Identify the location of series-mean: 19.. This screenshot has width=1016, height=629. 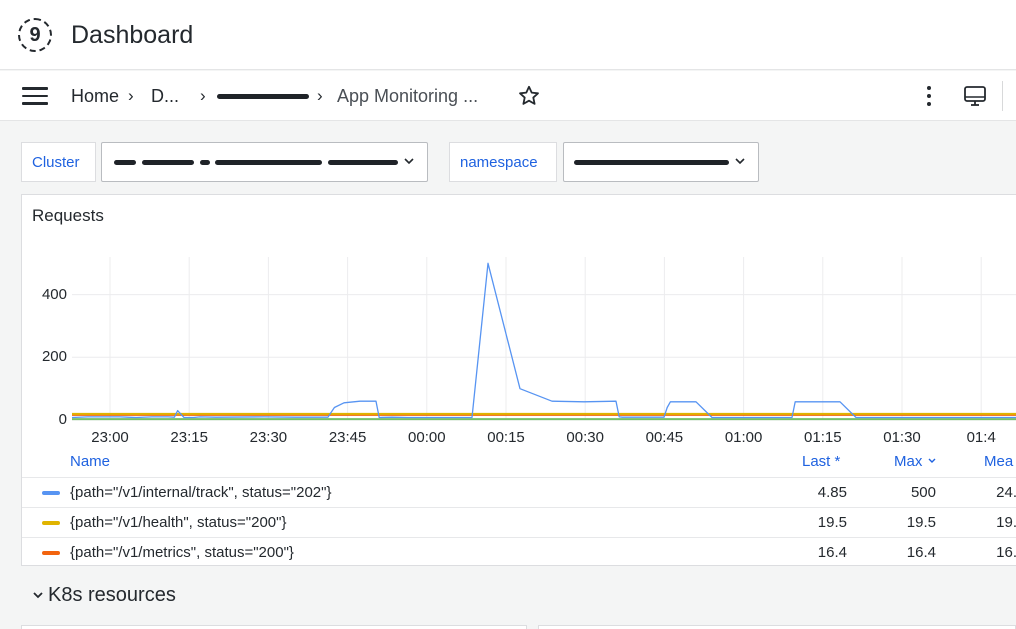
(1006, 522).